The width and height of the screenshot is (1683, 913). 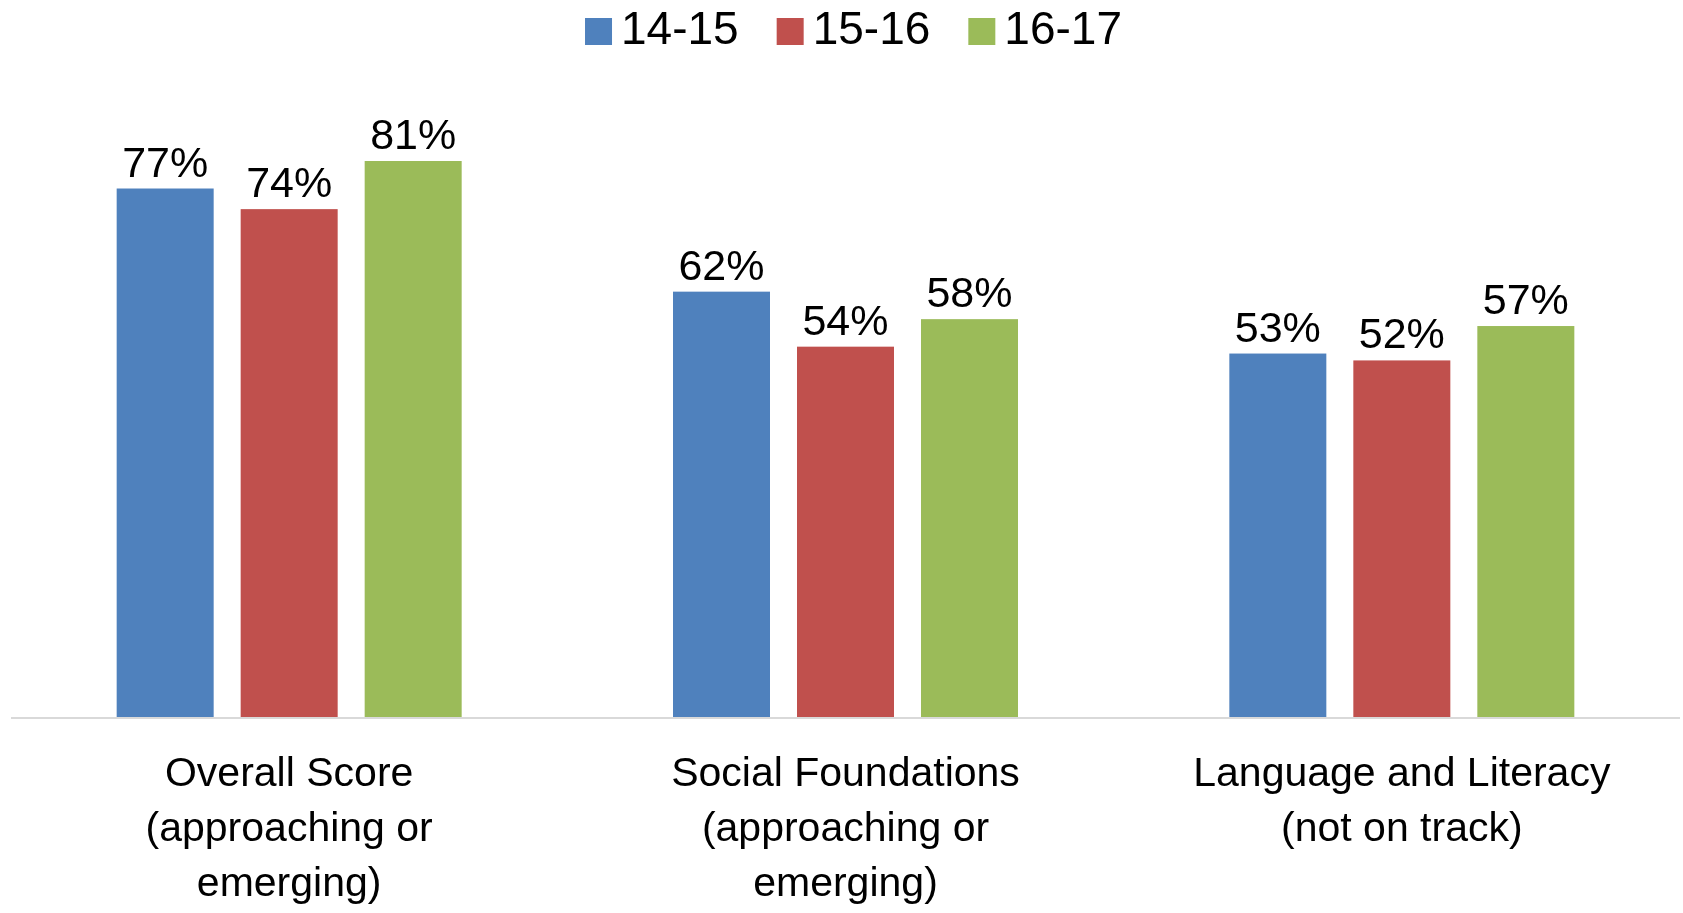 I want to click on data-label: 62%, so click(x=721, y=264).